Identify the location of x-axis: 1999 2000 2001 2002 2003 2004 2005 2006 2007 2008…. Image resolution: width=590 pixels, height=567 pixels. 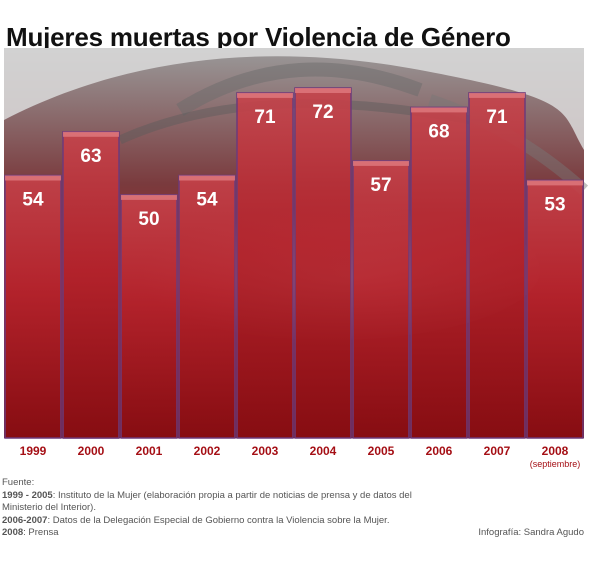
(300, 456).